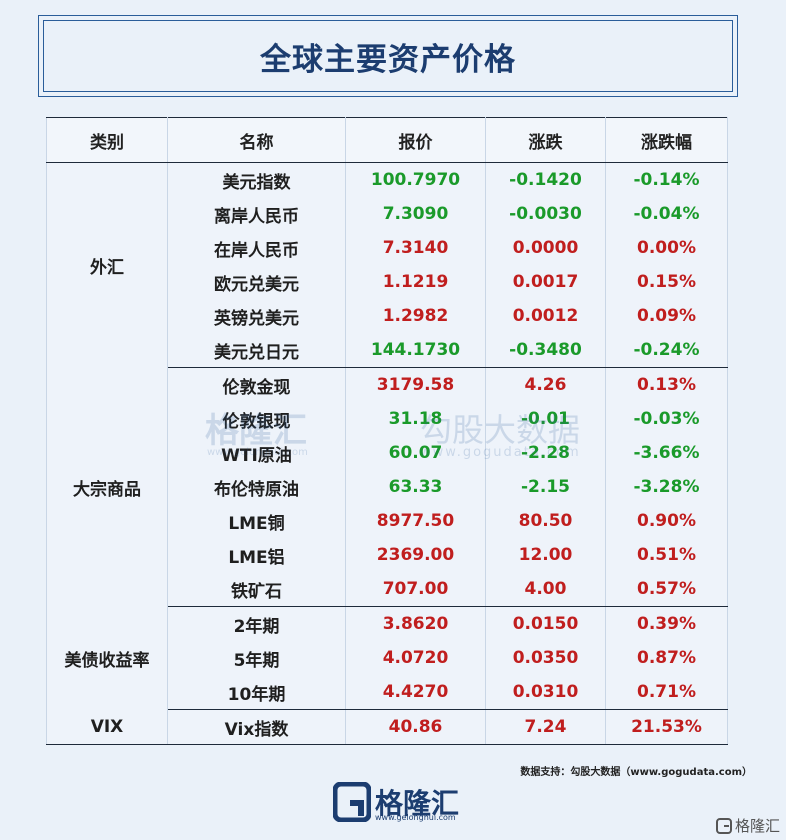 This screenshot has width=786, height=840. I want to click on change-cell: 4.00, so click(545, 589).